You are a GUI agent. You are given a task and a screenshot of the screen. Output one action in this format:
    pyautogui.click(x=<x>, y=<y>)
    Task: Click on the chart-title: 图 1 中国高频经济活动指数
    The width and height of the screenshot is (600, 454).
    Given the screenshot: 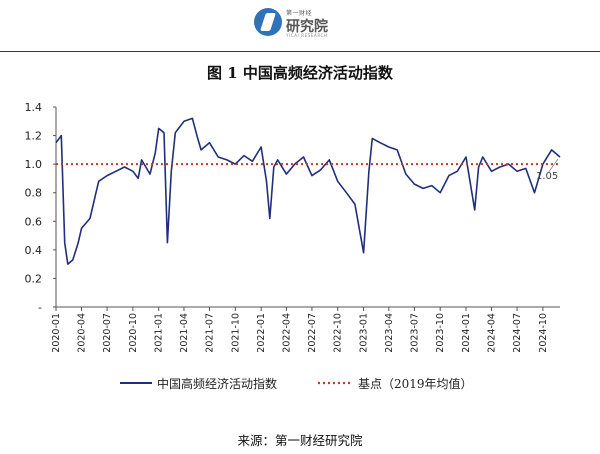 What is the action you would take?
    pyautogui.click(x=300, y=73)
    